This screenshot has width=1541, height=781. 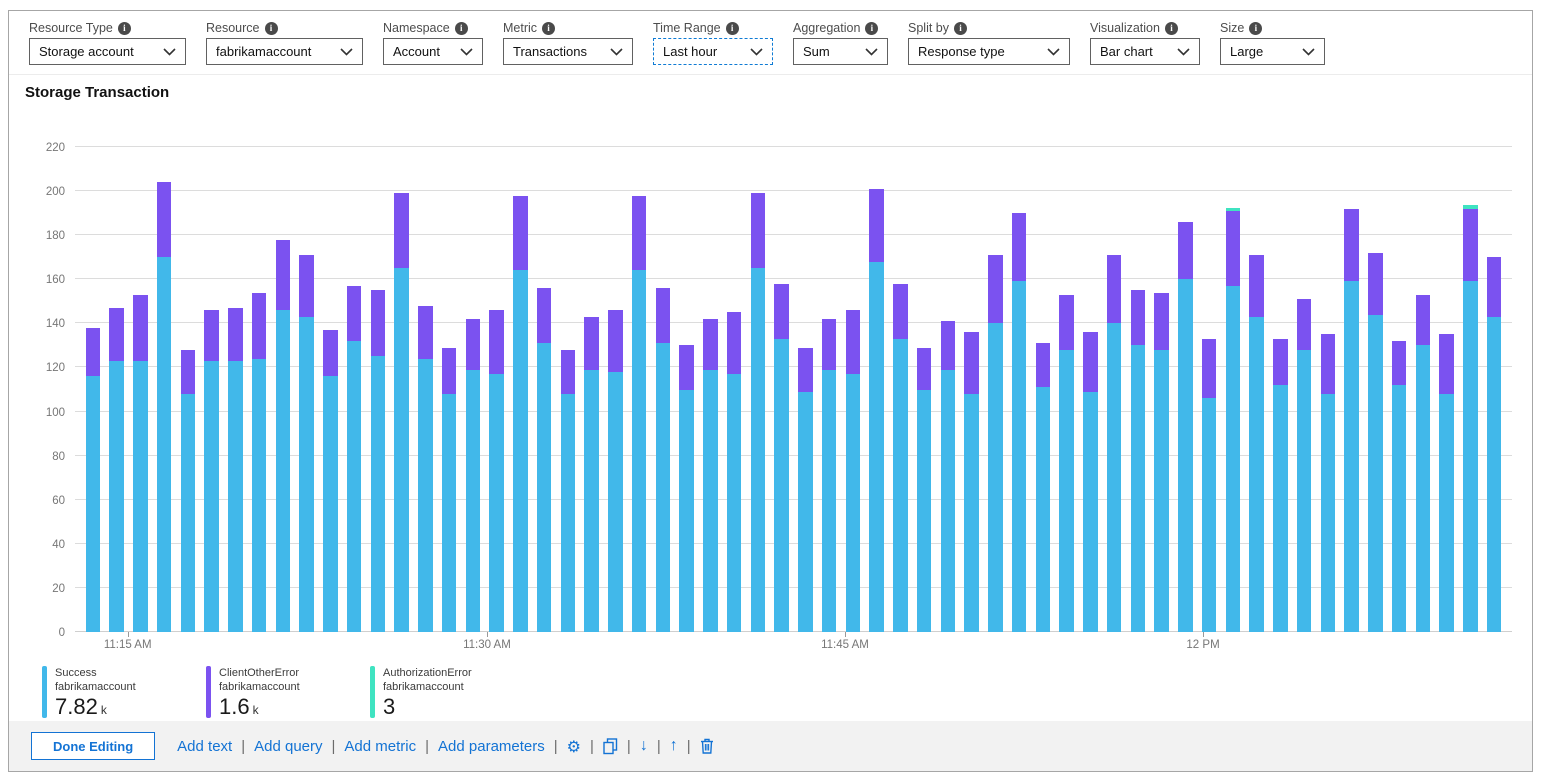 What do you see at coordinates (961, 51) in the screenshot?
I see `dropdown-value: Response type` at bounding box center [961, 51].